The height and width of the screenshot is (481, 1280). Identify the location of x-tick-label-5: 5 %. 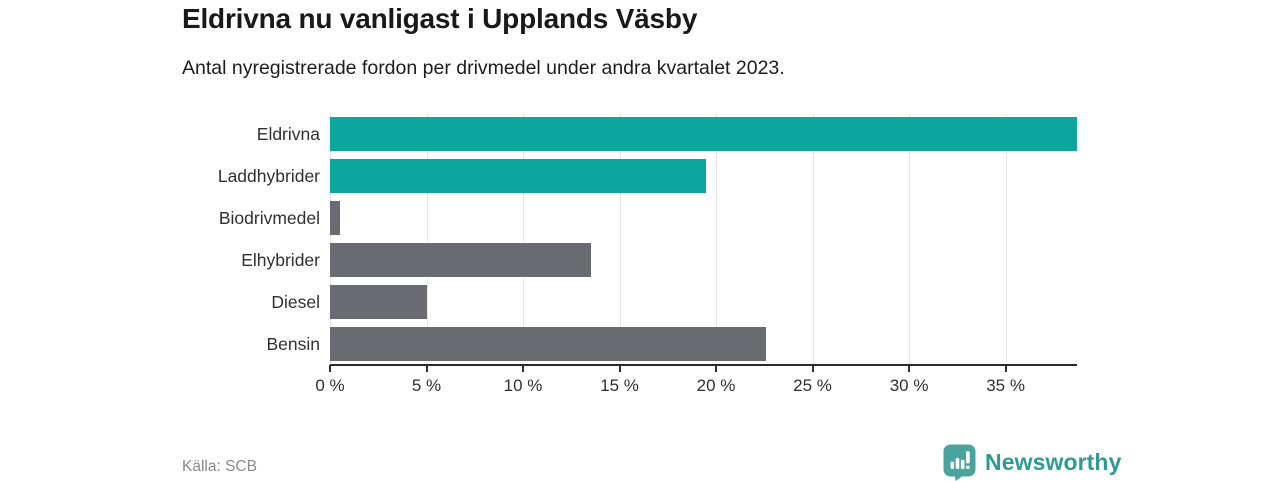
(426, 385).